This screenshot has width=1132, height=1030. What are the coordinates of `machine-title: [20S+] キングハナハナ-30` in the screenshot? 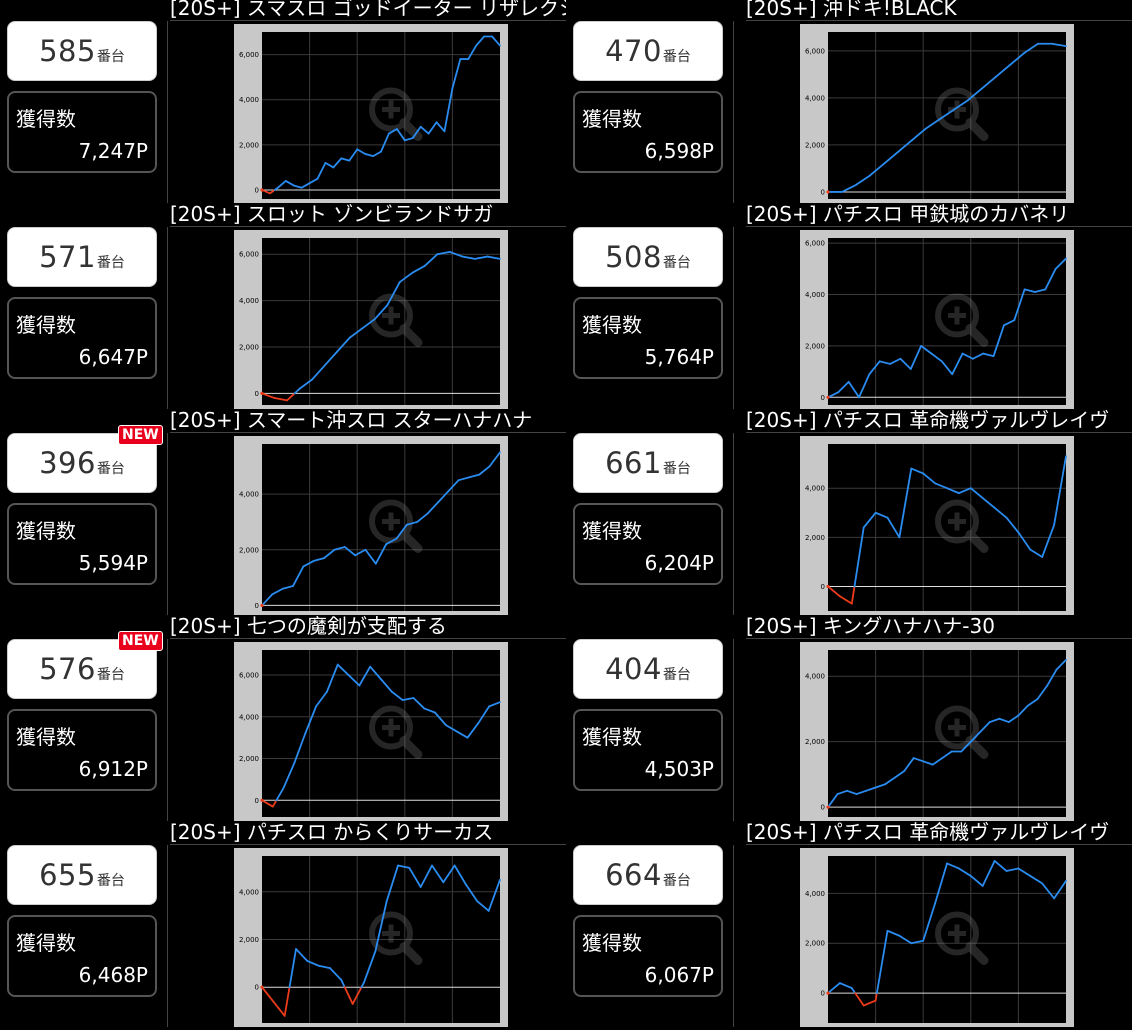 It's located at (939, 627).